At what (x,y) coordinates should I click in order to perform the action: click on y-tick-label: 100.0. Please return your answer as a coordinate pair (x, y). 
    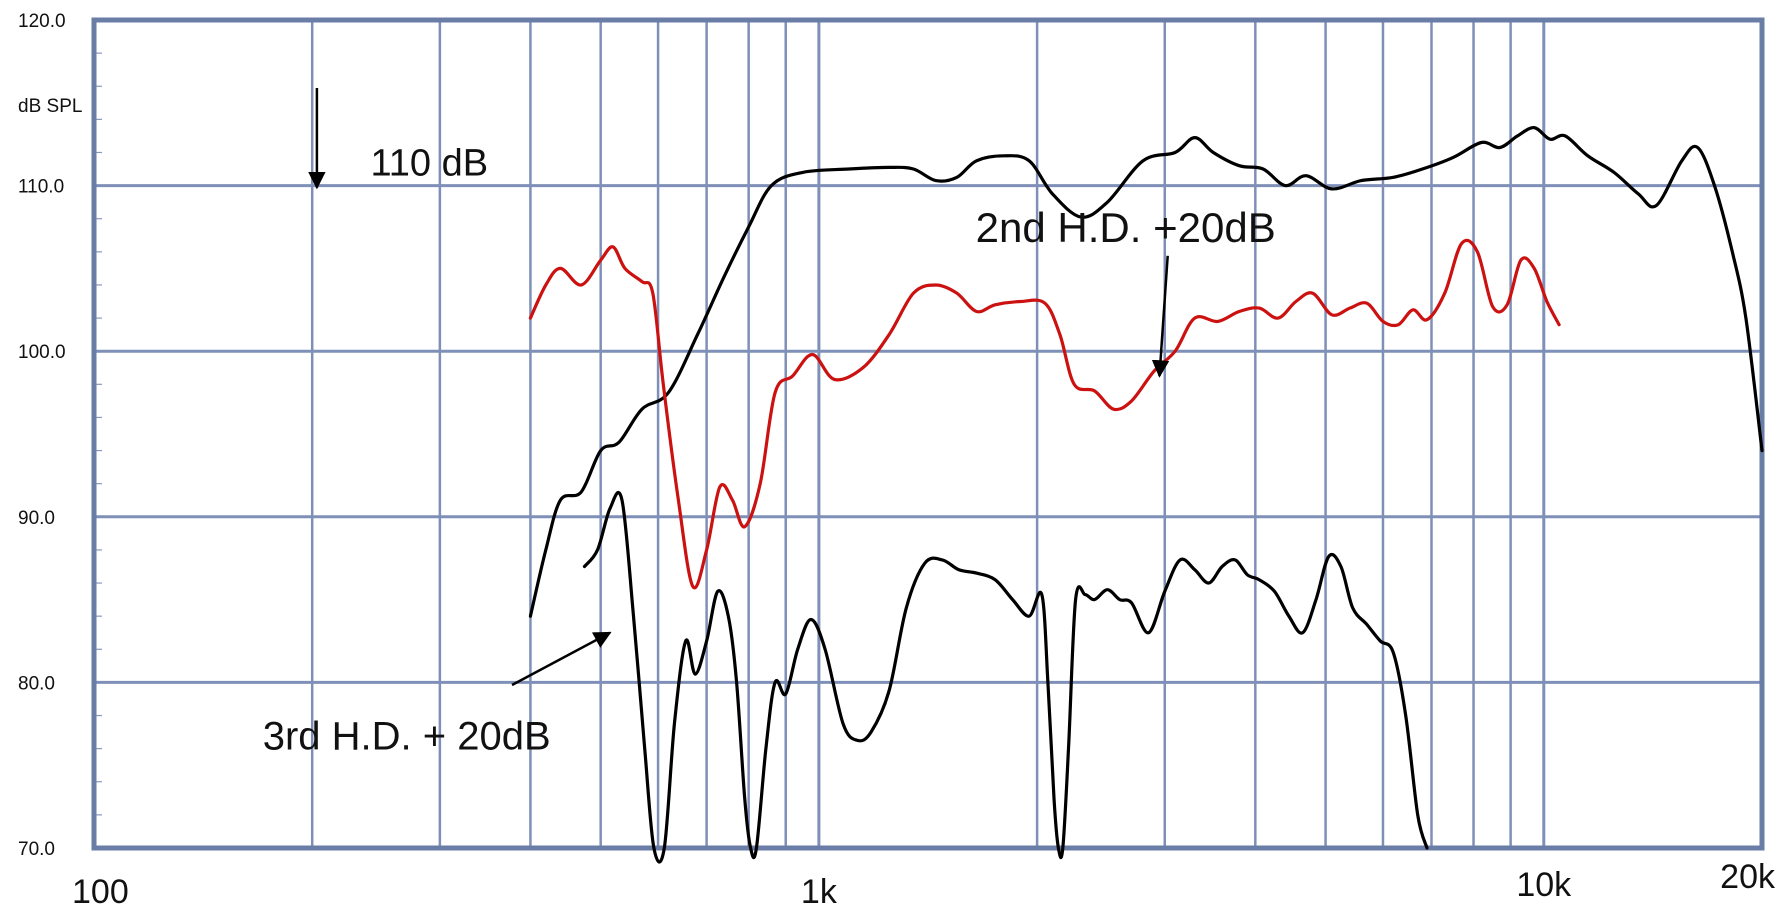
    Looking at the image, I should click on (42, 352).